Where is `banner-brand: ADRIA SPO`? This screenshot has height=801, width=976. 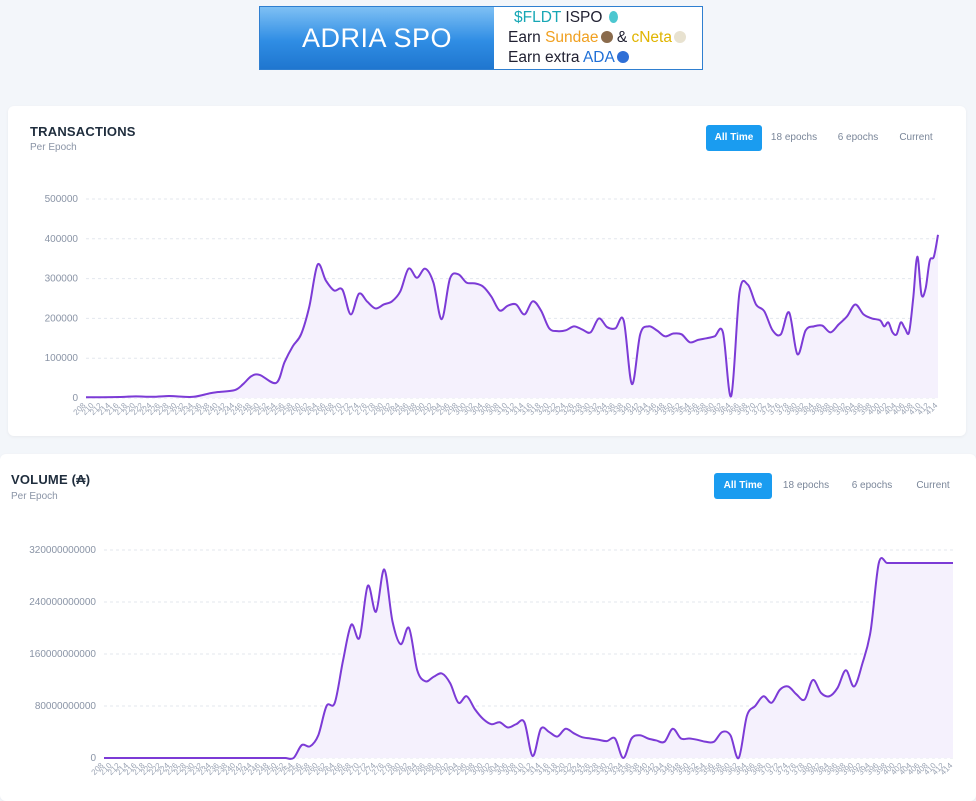 banner-brand: ADRIA SPO is located at coordinates (377, 38).